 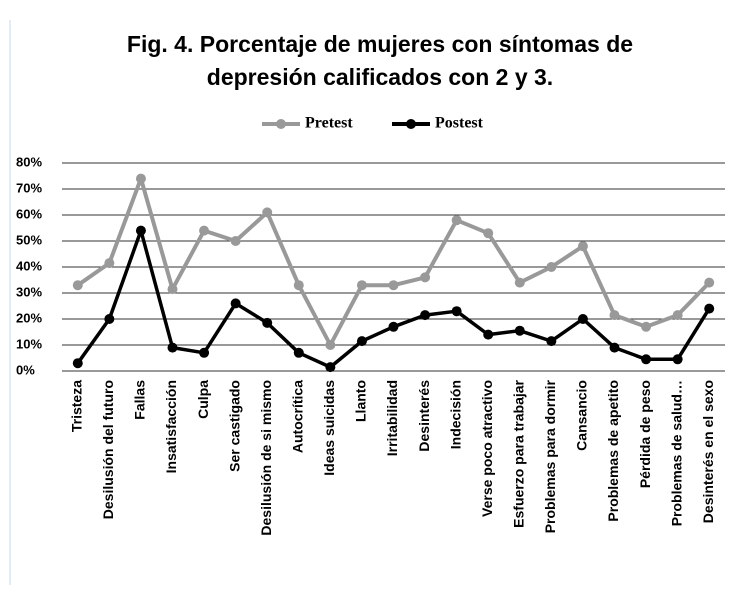 I want to click on x-tick-label: Desinterés, so click(x=424, y=416).